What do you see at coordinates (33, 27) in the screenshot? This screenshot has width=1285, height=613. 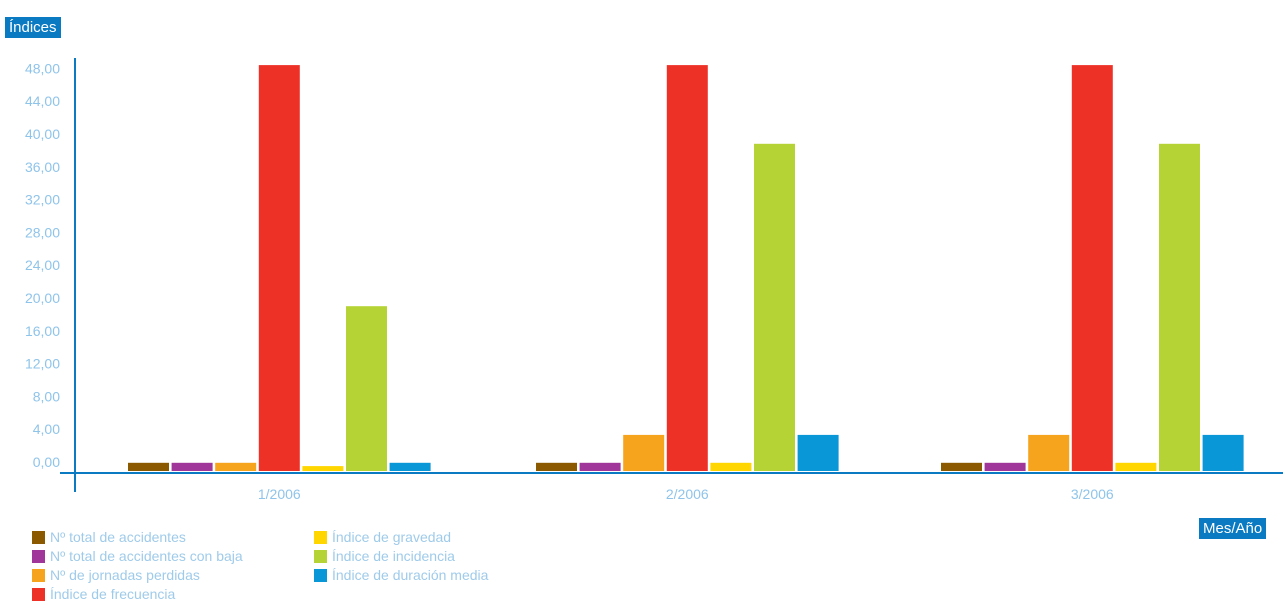 I see `y-axis-label: Índices` at bounding box center [33, 27].